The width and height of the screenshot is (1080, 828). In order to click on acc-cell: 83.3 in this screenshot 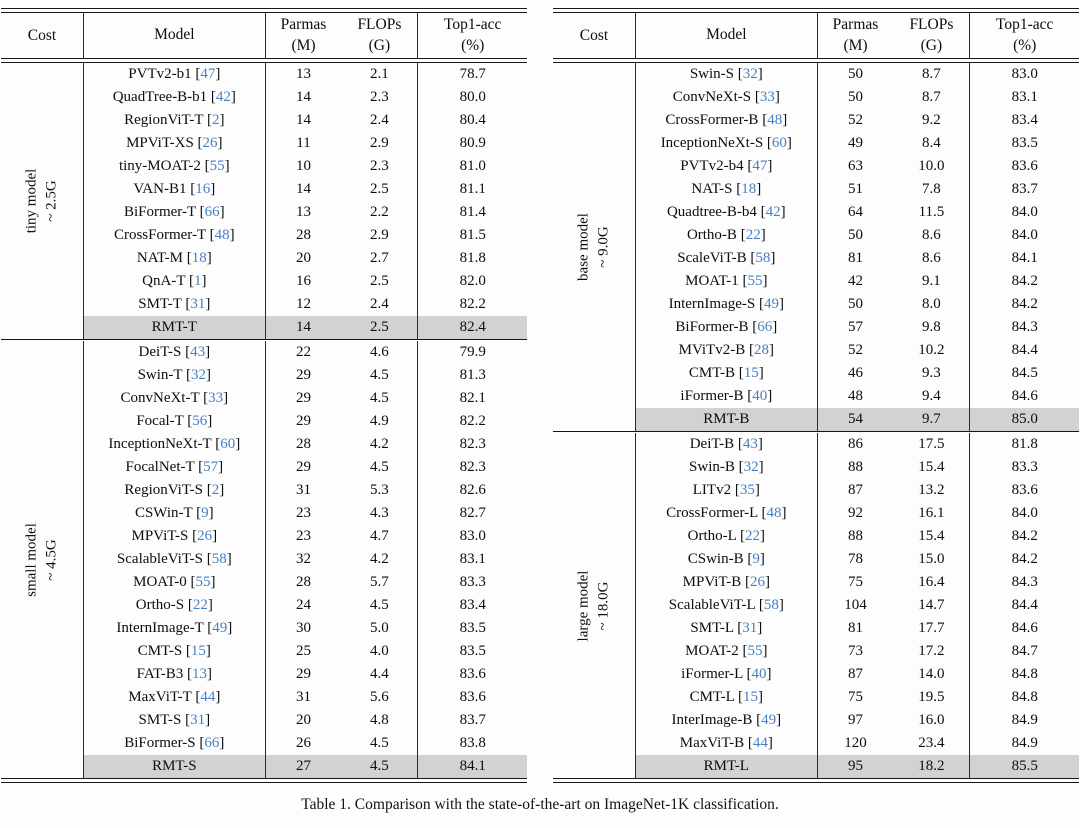, I will do `click(472, 582)`.